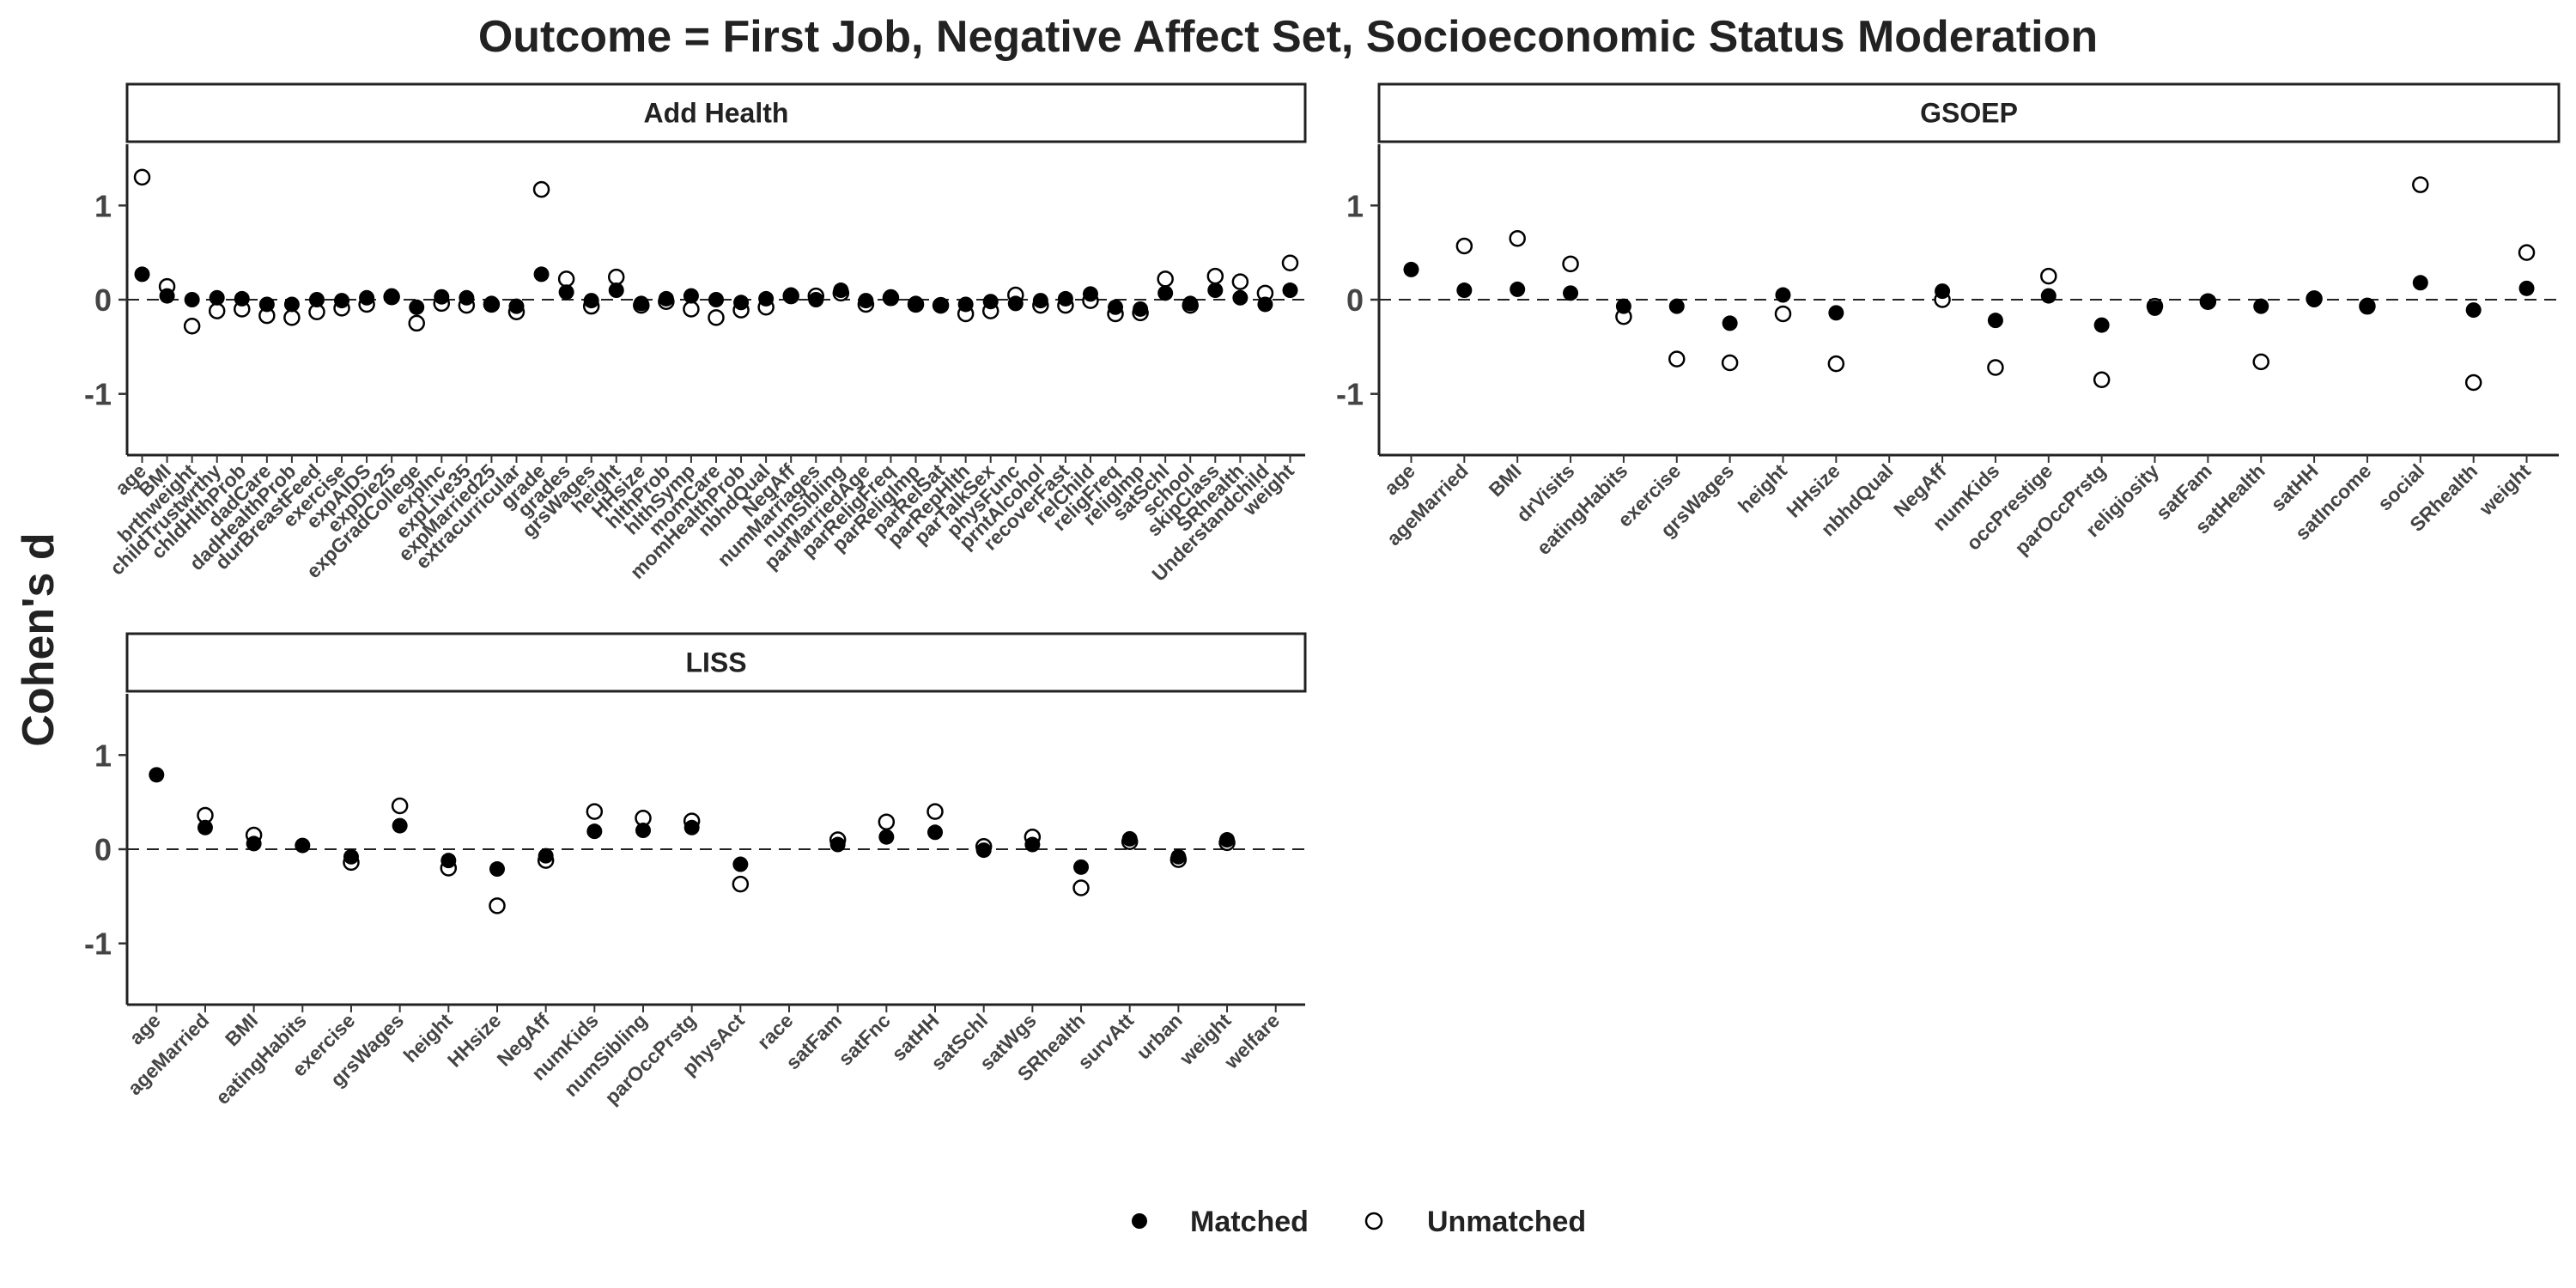 This screenshot has height=1288, width=2576. Describe the element at coordinates (367, 297) in the screenshot. I see `point-matched-expaids` at that location.